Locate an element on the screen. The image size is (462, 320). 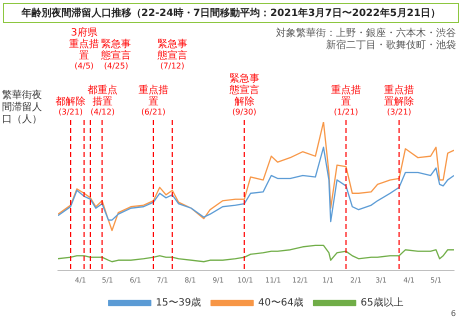
ref-line-label: 緊急事態宣言解除(9/30) is located at coordinates (244, 94).